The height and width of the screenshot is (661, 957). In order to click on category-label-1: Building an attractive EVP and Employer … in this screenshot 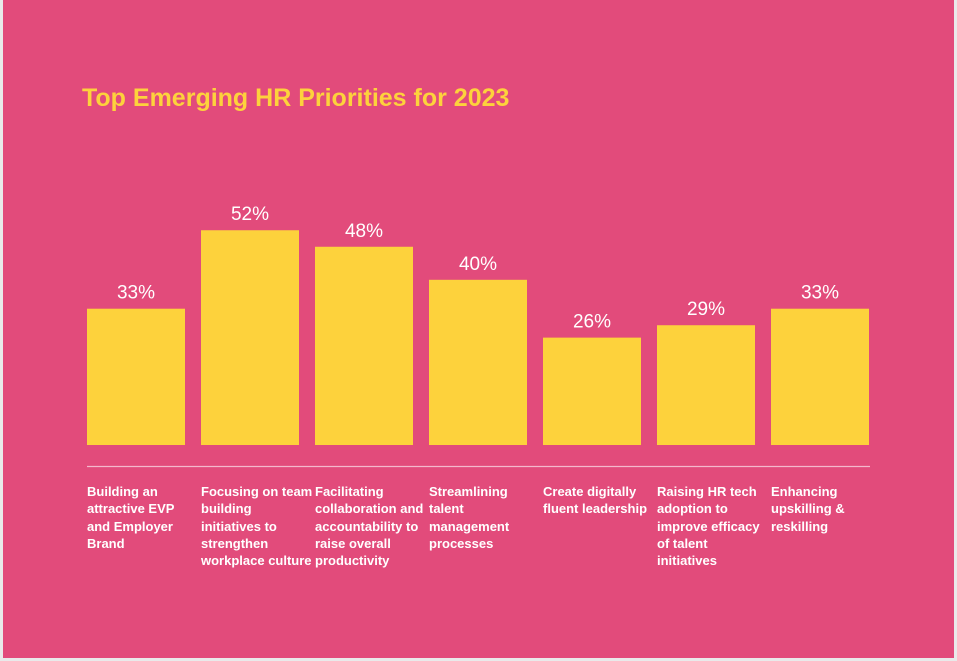, I will do `click(131, 517)`.